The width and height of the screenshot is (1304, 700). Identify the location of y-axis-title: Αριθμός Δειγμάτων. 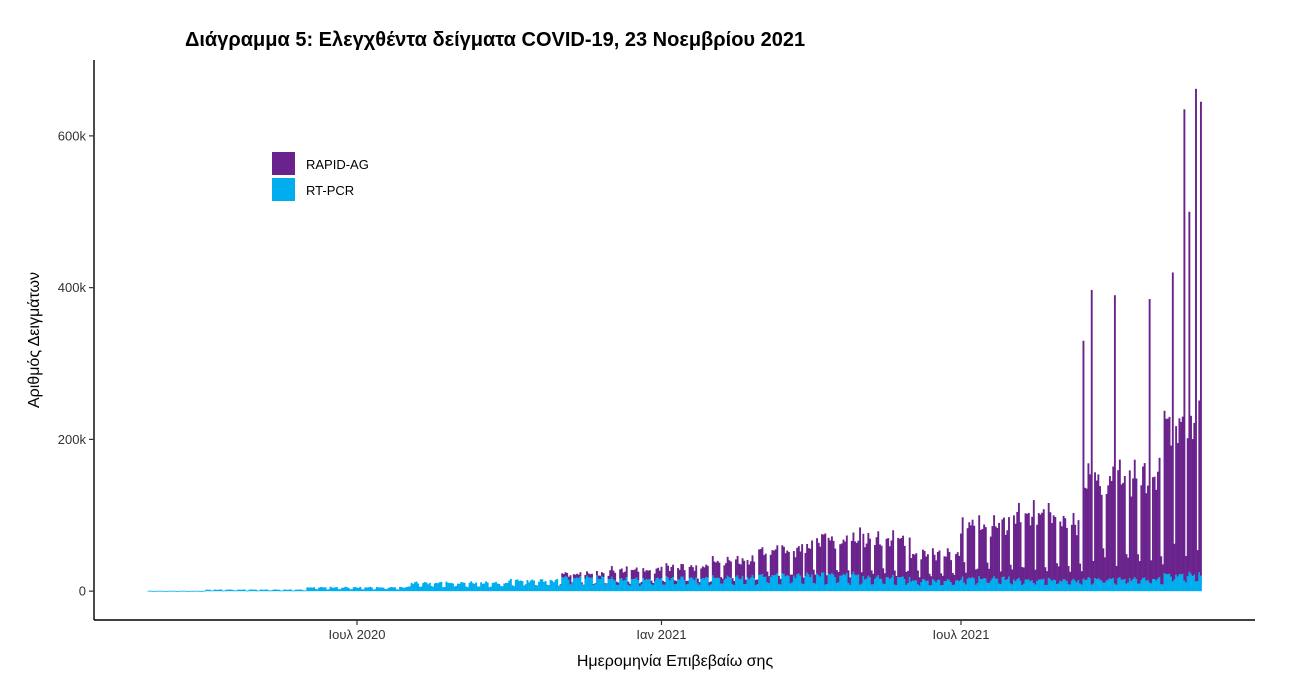
(34, 340).